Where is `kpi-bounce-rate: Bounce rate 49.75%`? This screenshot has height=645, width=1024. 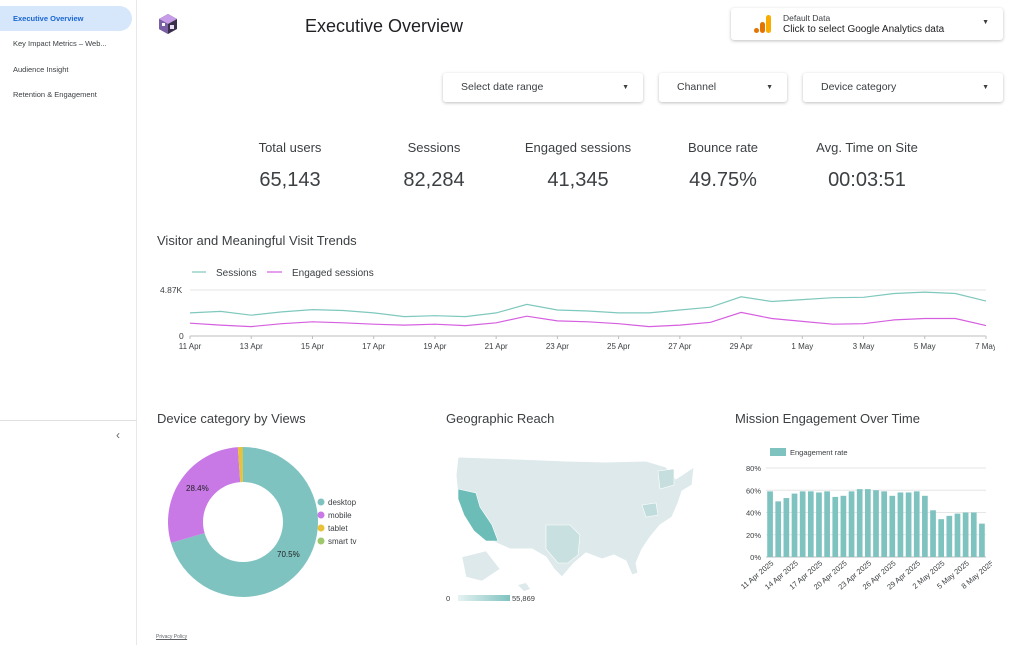
kpi-bounce-rate: Bounce rate 49.75% is located at coordinates (723, 166).